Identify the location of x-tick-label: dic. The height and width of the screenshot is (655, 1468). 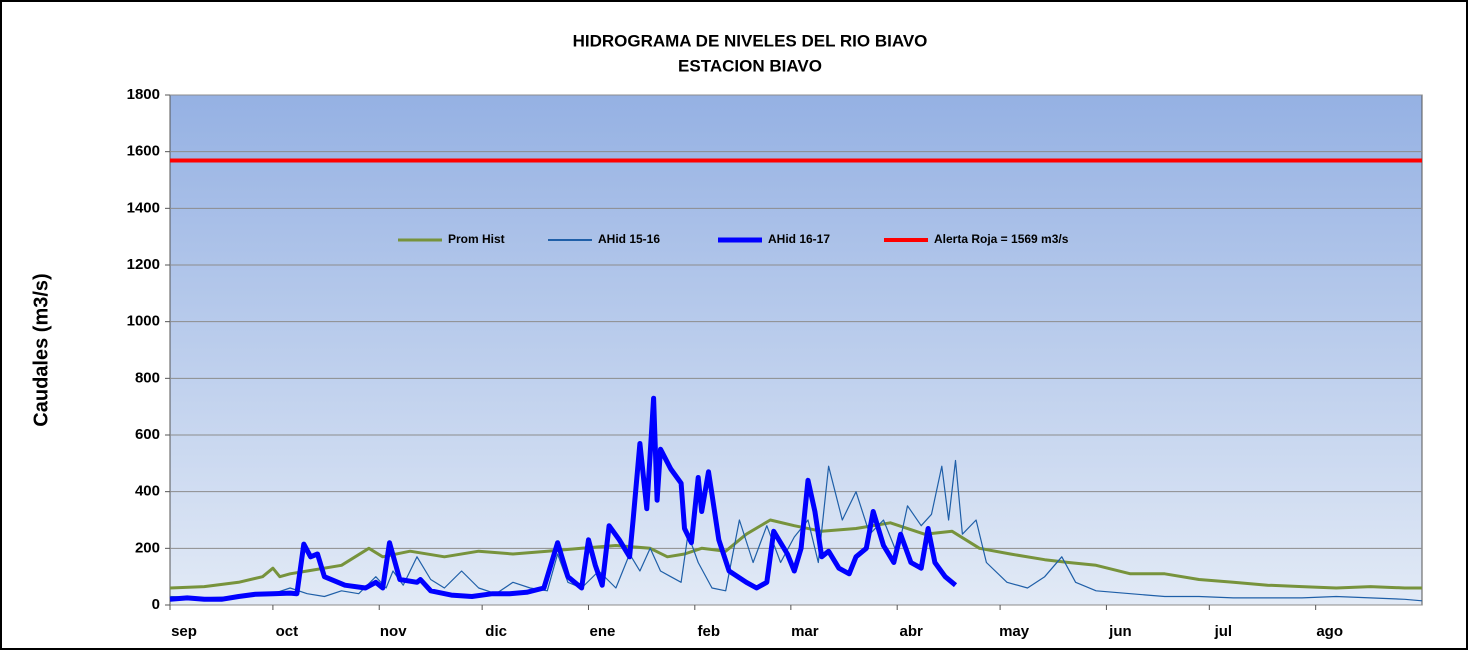
(496, 631).